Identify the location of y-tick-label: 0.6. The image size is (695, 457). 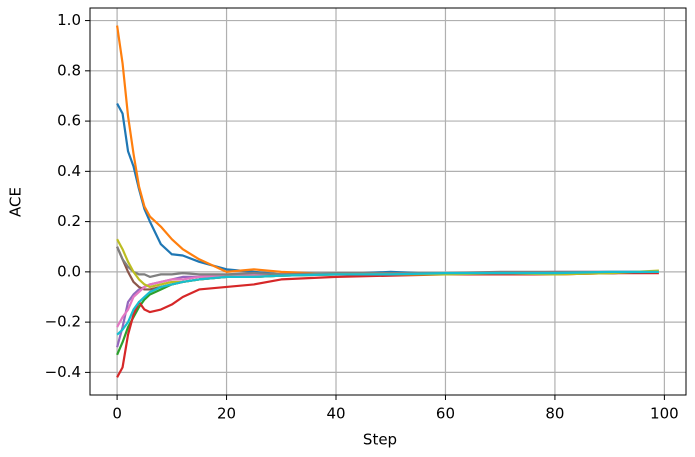
(69, 121).